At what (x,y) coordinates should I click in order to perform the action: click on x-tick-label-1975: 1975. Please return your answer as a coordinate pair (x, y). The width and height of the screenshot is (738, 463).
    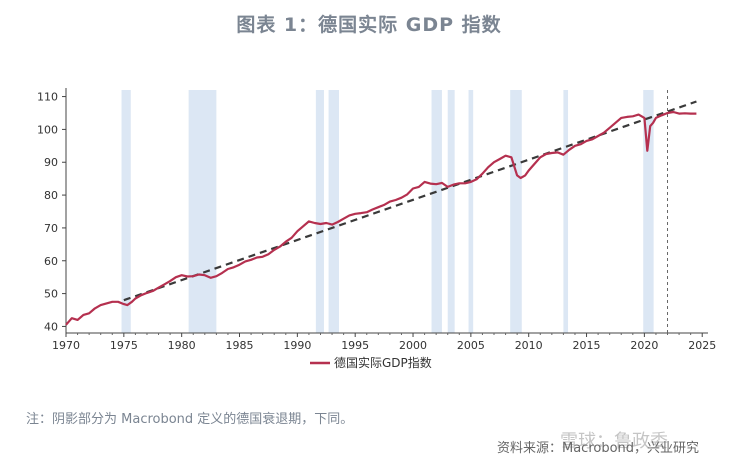
    Looking at the image, I should click on (124, 345).